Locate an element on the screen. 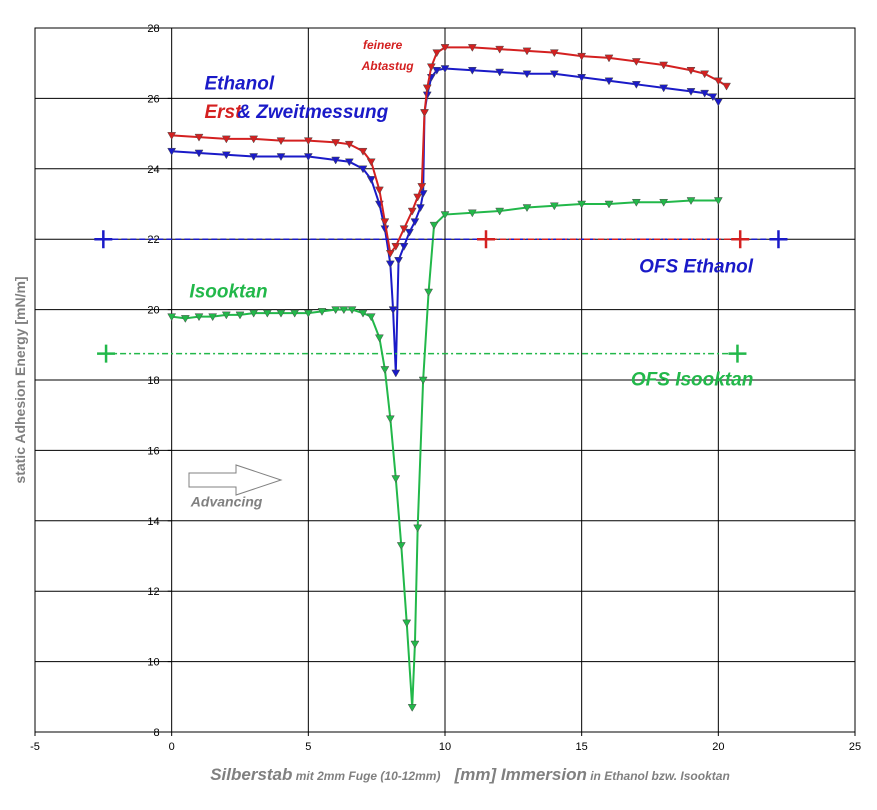 This screenshot has width=877, height=810. x-axis-label-part: in Ethanol bzw. Isooktan is located at coordinates (658, 776).